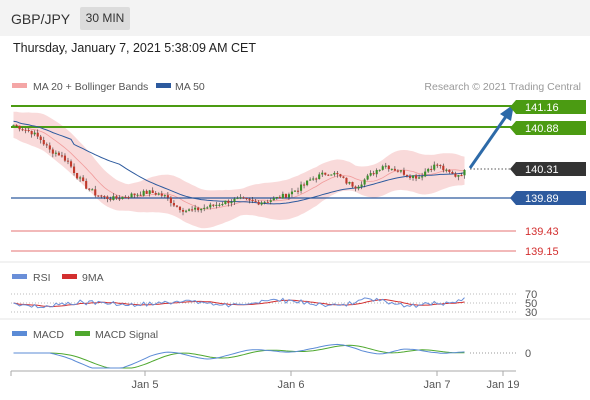 The width and height of the screenshot is (590, 400). I want to click on macd-legend-swatch, so click(19, 333).